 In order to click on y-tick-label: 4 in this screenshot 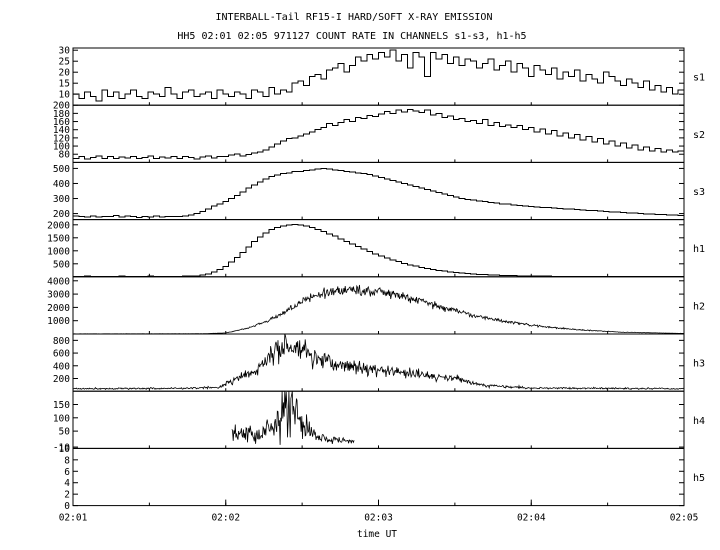, I will do `click(67, 483)`.